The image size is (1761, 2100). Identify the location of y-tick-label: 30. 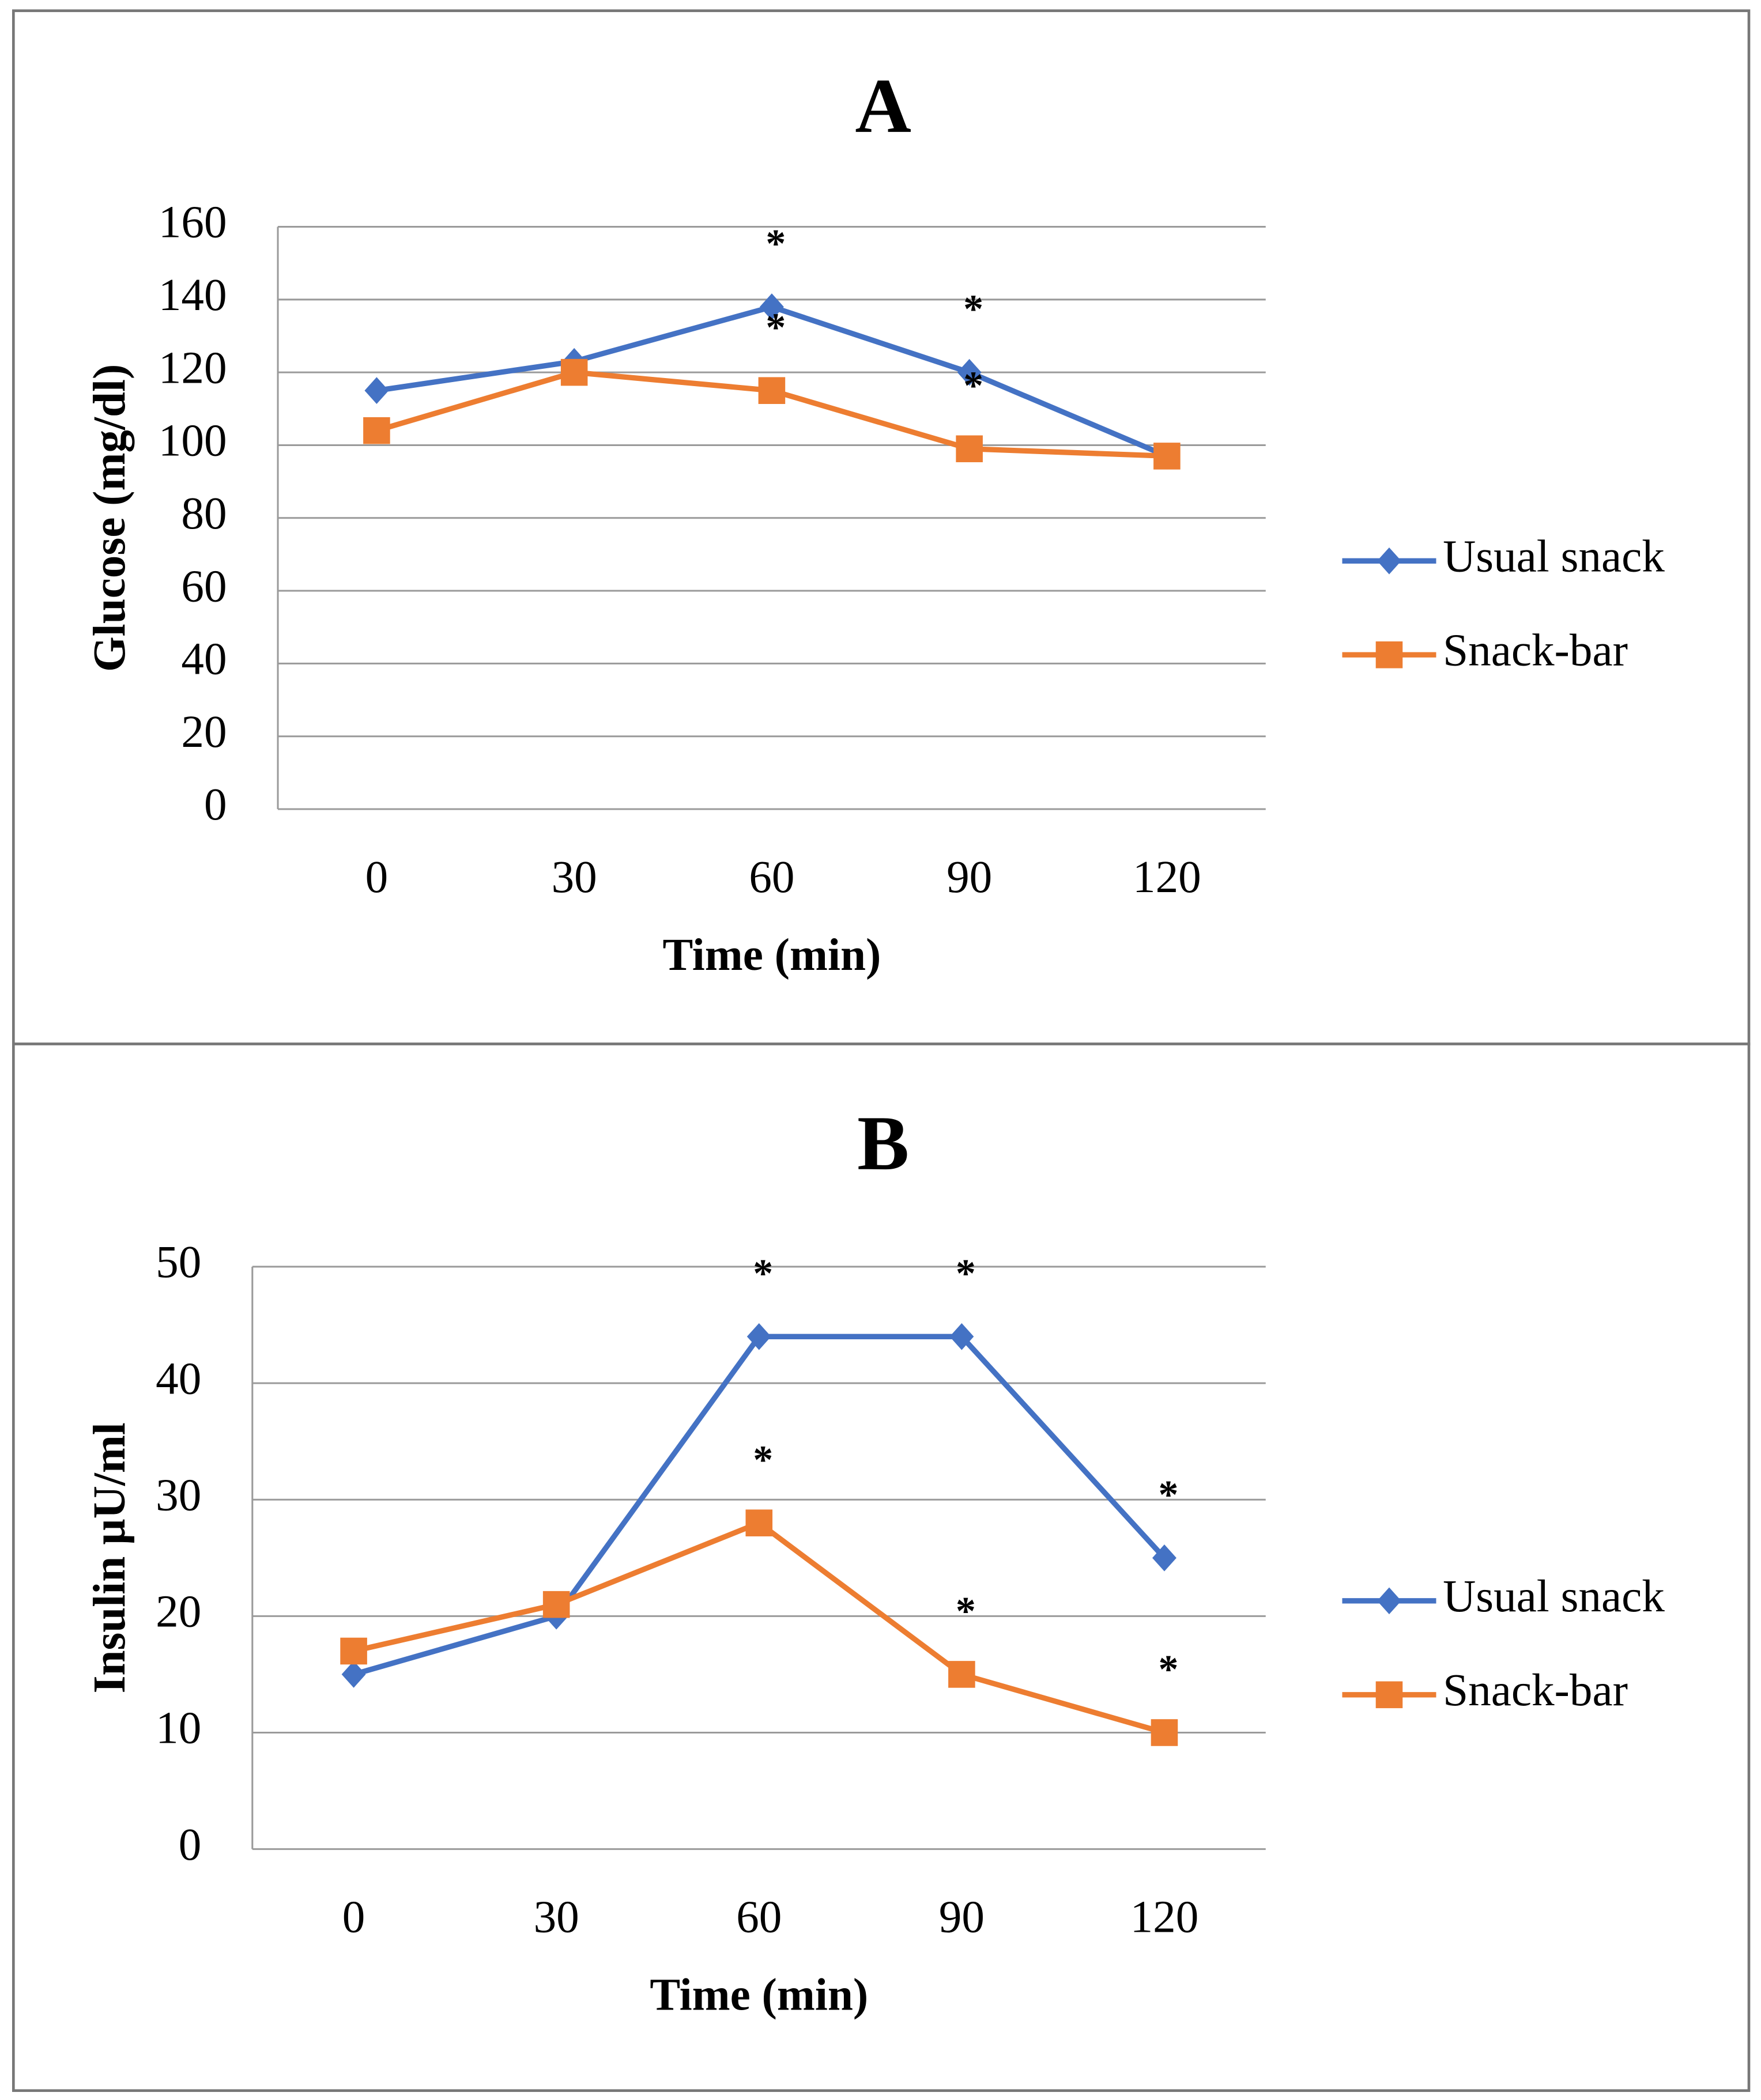
(178, 1495).